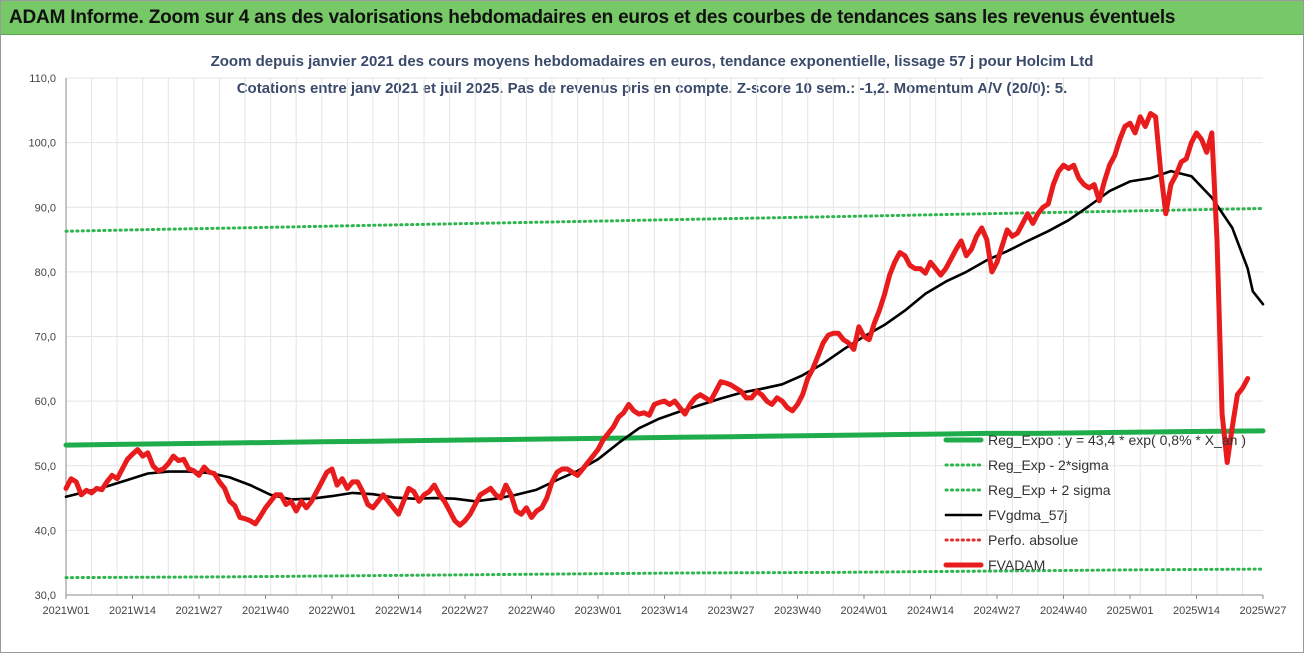 This screenshot has height=653, width=1304. Describe the element at coordinates (1129, 611) in the screenshot. I see `x-tick-label: 2025W01` at that location.